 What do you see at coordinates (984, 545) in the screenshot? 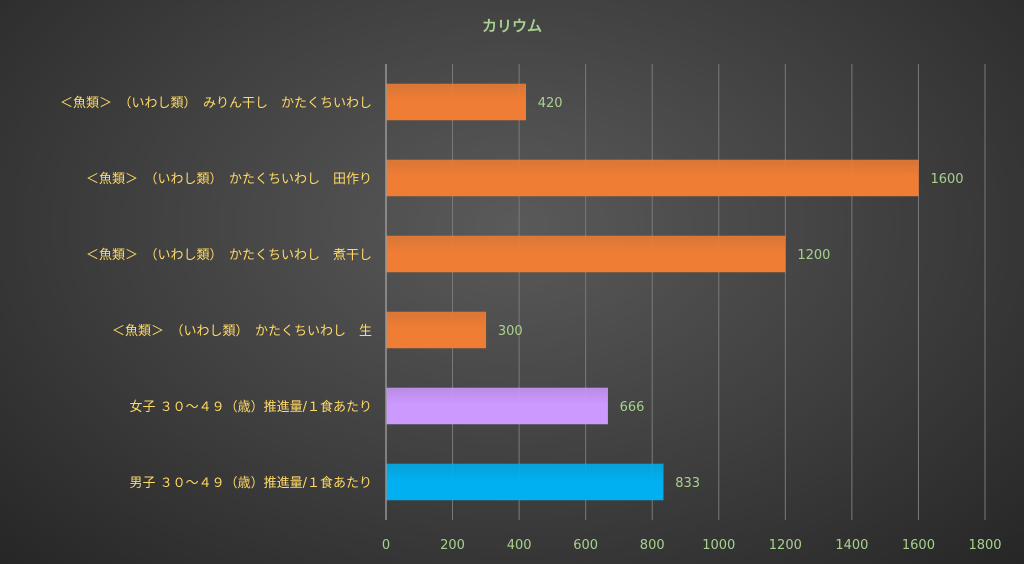
I see `x-tick-label: 1800` at bounding box center [984, 545].